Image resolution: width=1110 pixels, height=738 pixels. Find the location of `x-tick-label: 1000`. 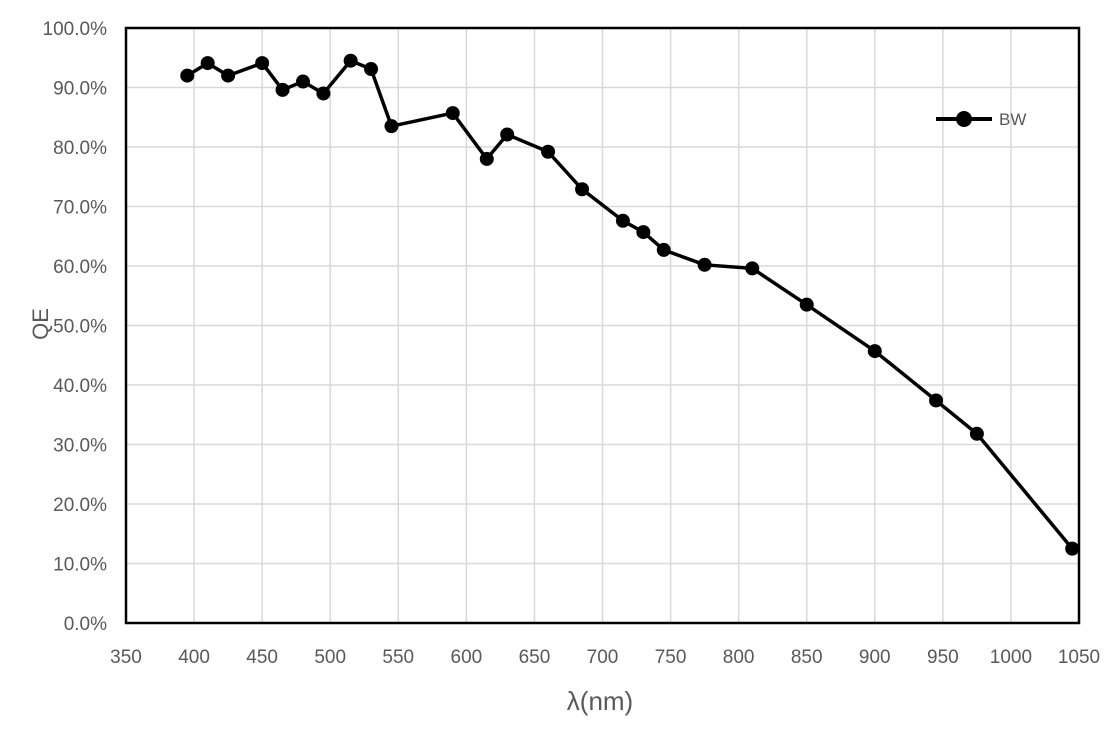

x-tick-label: 1000 is located at coordinates (1011, 657).